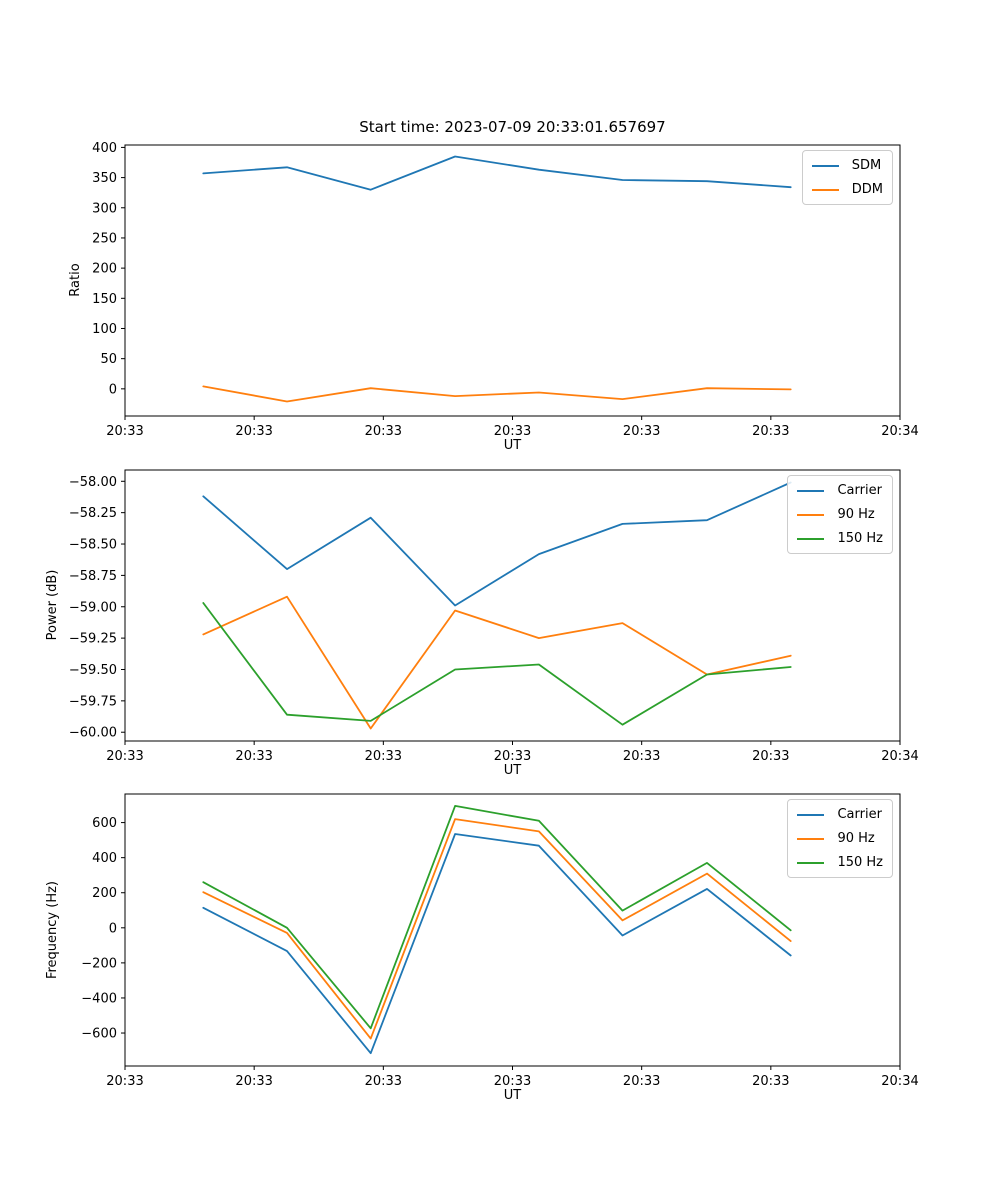 The image size is (1000, 1200). Describe the element at coordinates (93, 607) in the screenshot. I see `y-tick-label: −59.00` at that location.